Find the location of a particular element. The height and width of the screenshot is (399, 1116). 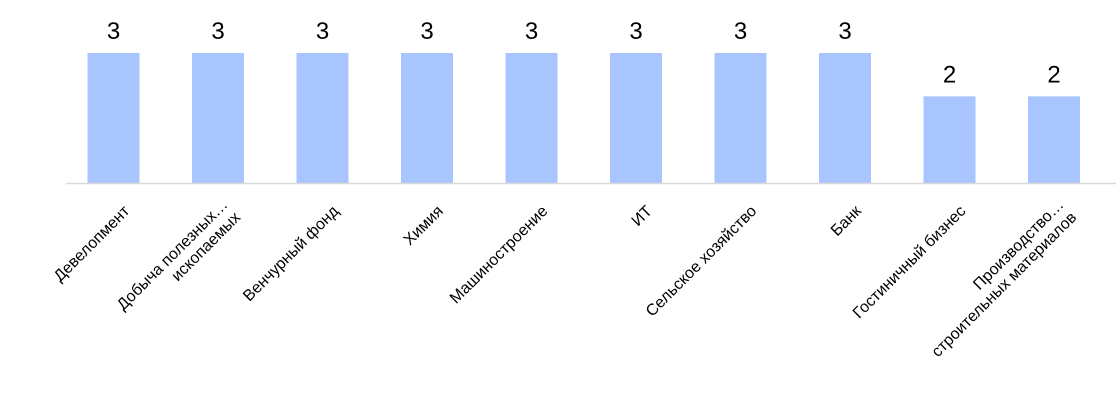

value-labels-layer: 3 3 3 3 3 3 3 3 2 2 is located at coordinates (584, 53).